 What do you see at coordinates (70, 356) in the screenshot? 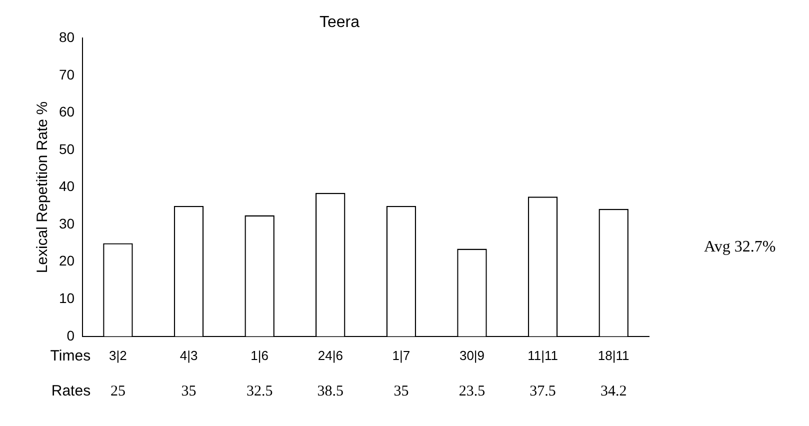
I see `x-axis-title: Times` at bounding box center [70, 356].